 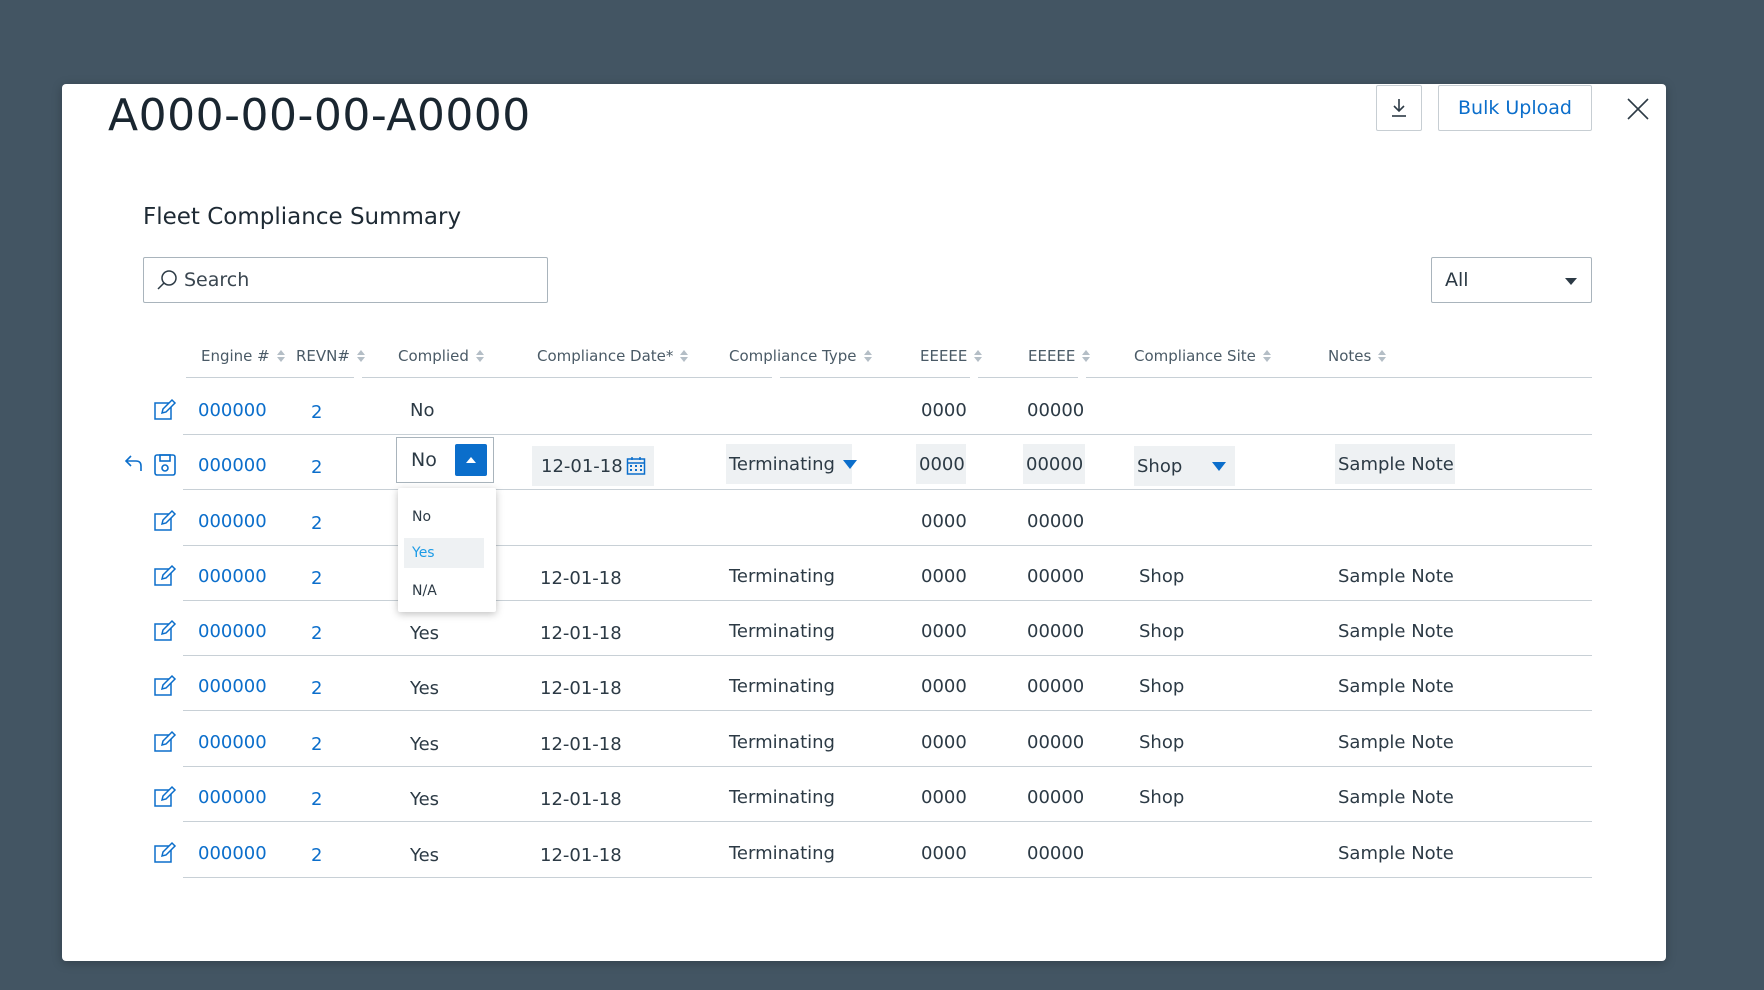 I want to click on col-header-eeeee-2: EEEEE, so click(x=1059, y=356).